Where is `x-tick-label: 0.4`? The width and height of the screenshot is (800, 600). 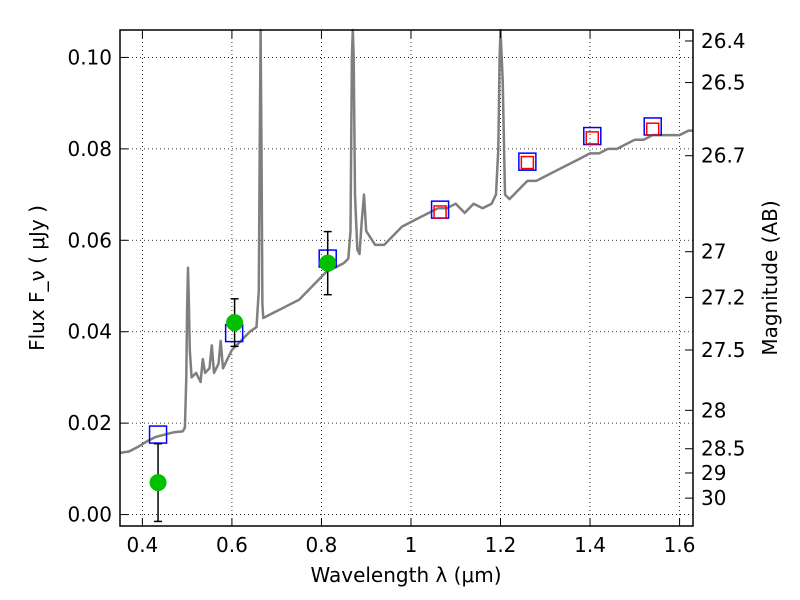 x-tick-label: 0.4 is located at coordinates (142, 545).